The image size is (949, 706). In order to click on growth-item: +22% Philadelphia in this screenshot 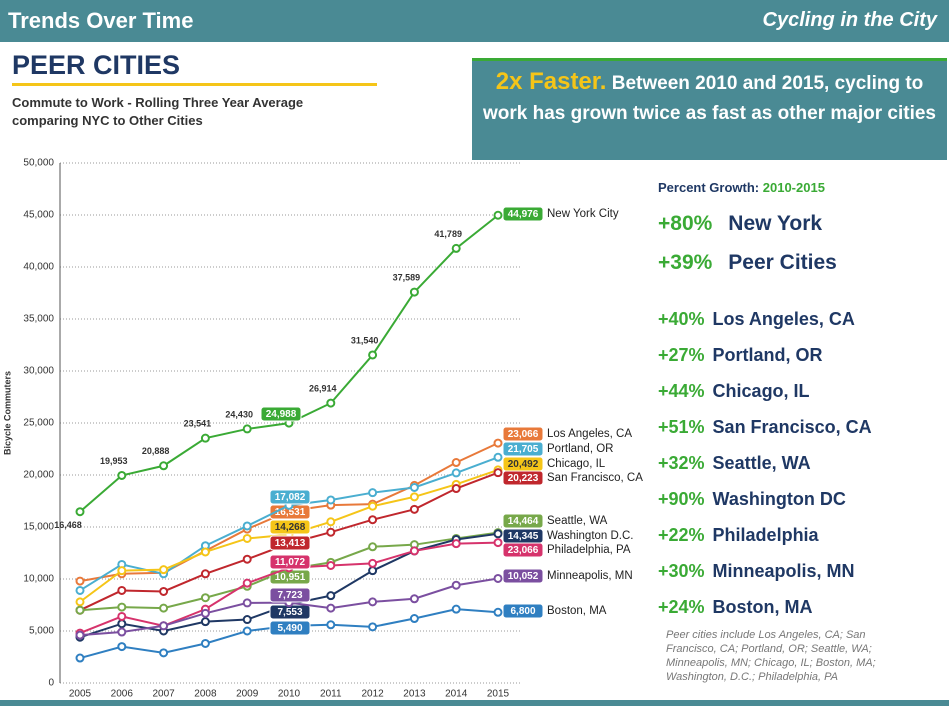, I will do `click(738, 535)`.